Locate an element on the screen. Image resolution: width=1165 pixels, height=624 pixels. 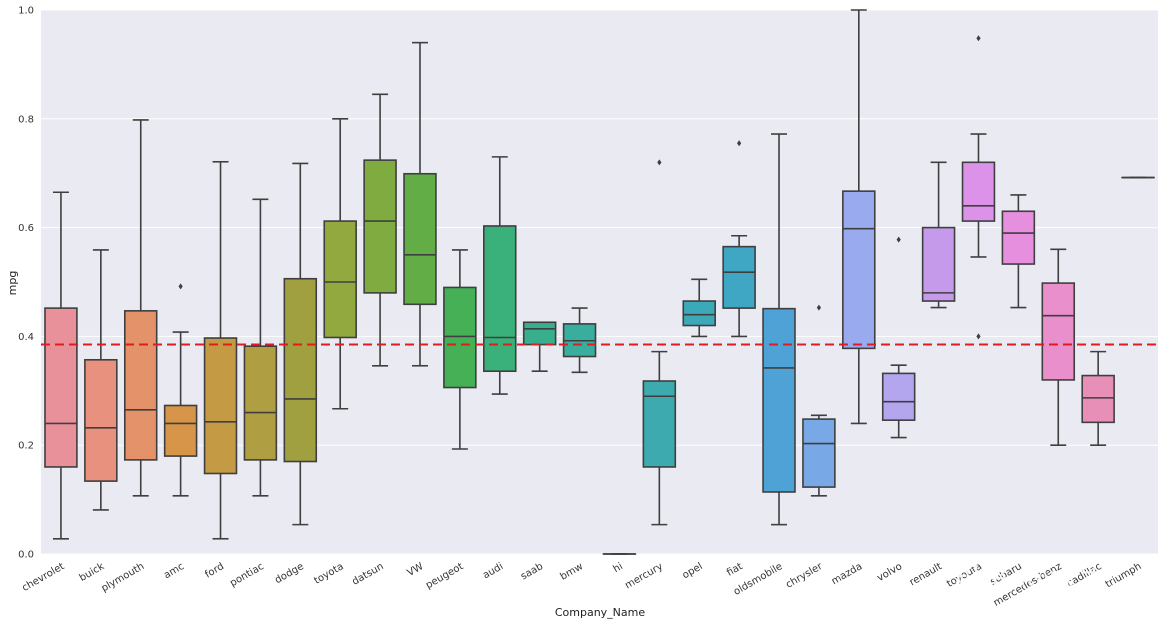
x-tick-label: chevrolet is located at coordinates (43, 577).